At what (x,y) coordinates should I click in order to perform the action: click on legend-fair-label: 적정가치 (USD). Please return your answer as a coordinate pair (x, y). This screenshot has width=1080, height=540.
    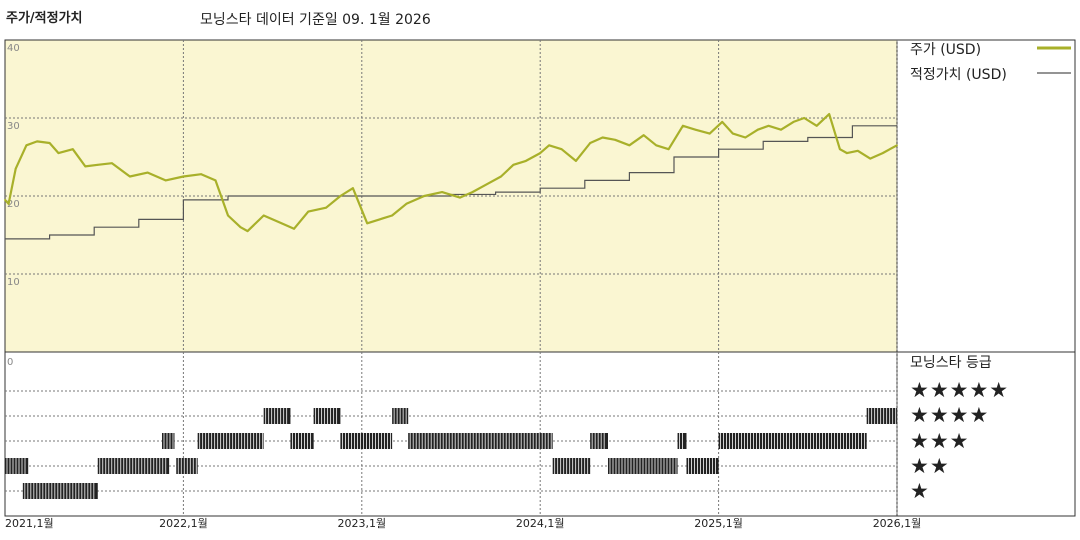
    Looking at the image, I should click on (958, 75).